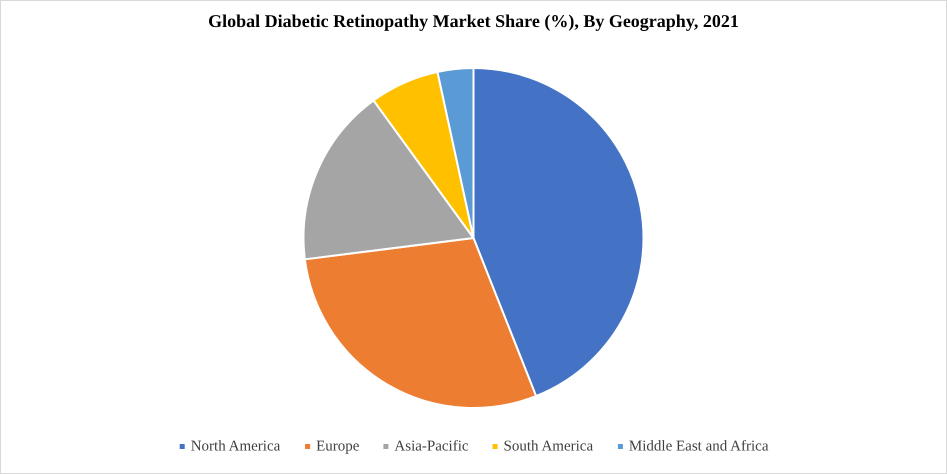 Image resolution: width=947 pixels, height=474 pixels. What do you see at coordinates (473, 21) in the screenshot?
I see `chart-title: Global Diabetic Retinopathy Market Share (%), By Geography, 2021` at bounding box center [473, 21].